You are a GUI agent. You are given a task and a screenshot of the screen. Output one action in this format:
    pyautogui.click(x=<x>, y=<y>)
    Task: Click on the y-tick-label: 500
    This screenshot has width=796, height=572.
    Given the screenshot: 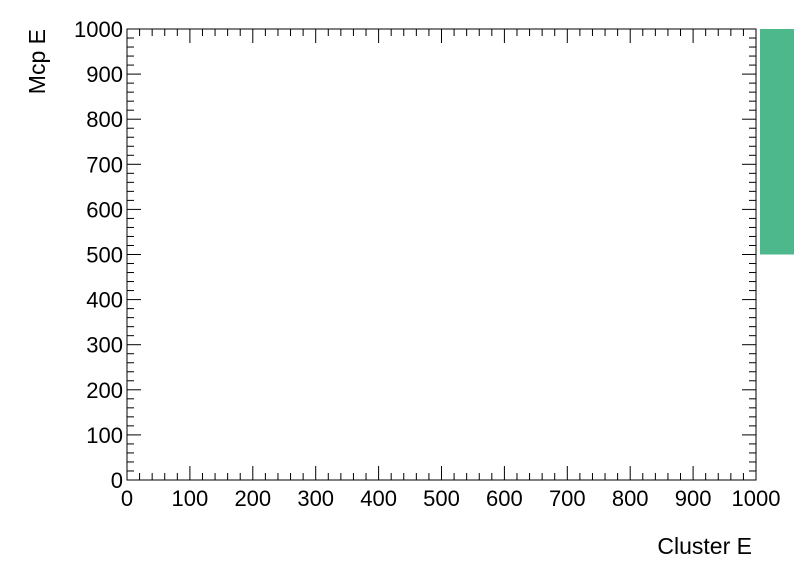 What is the action you would take?
    pyautogui.click(x=104, y=255)
    